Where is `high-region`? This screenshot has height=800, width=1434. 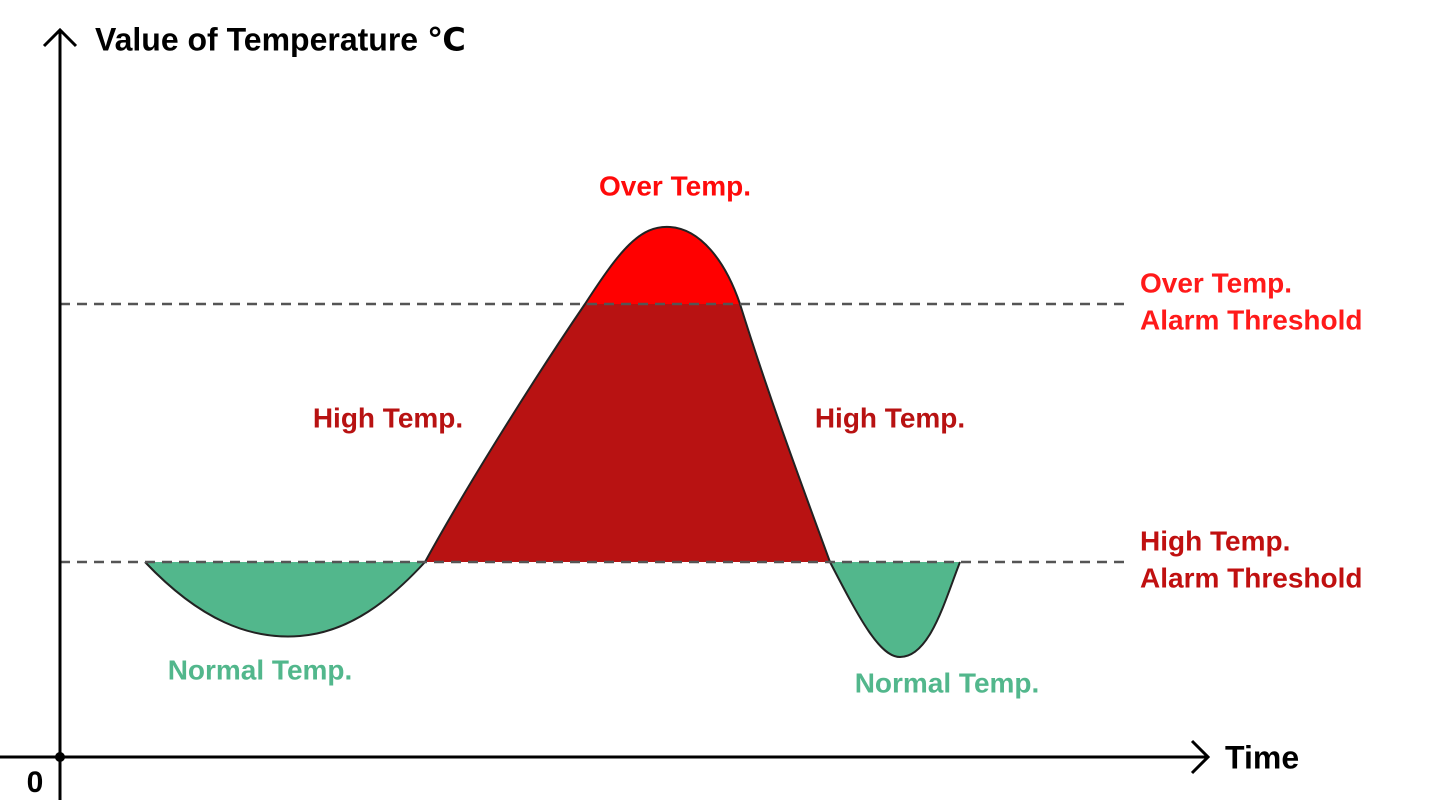
high-region is located at coordinates (627, 433).